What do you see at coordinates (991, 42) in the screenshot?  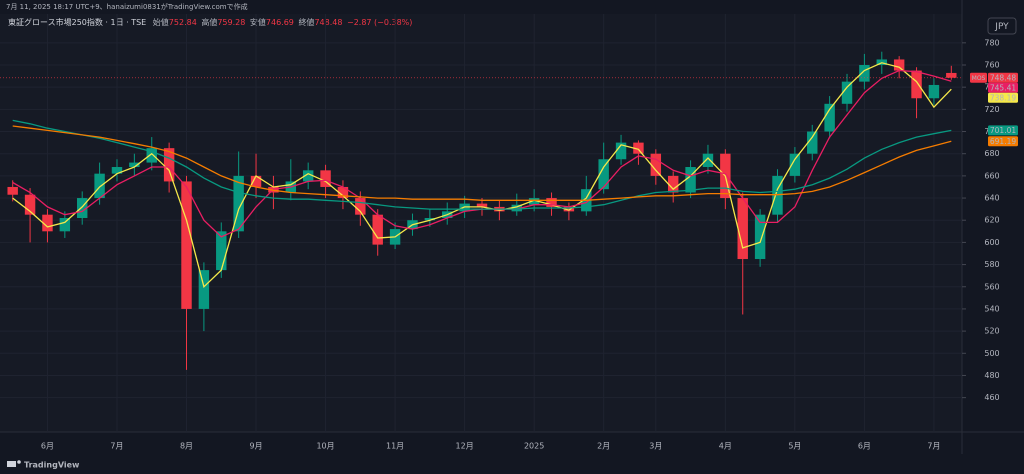 I see `y-tick-label: 780` at bounding box center [991, 42].